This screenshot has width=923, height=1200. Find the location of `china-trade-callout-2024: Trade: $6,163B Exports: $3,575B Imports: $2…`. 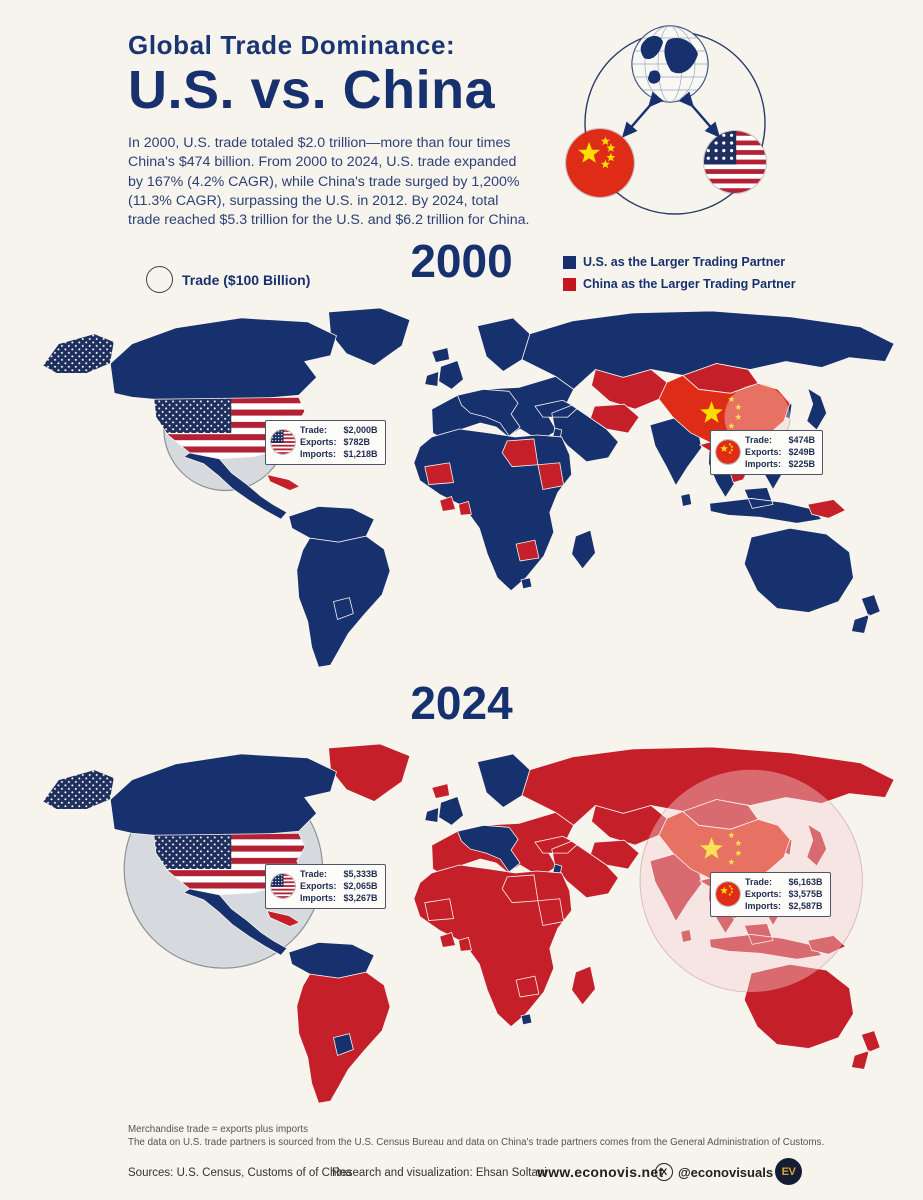

china-trade-callout-2024: Trade: $6,163B Exports: $3,575B Imports: $2… is located at coordinates (770, 894).